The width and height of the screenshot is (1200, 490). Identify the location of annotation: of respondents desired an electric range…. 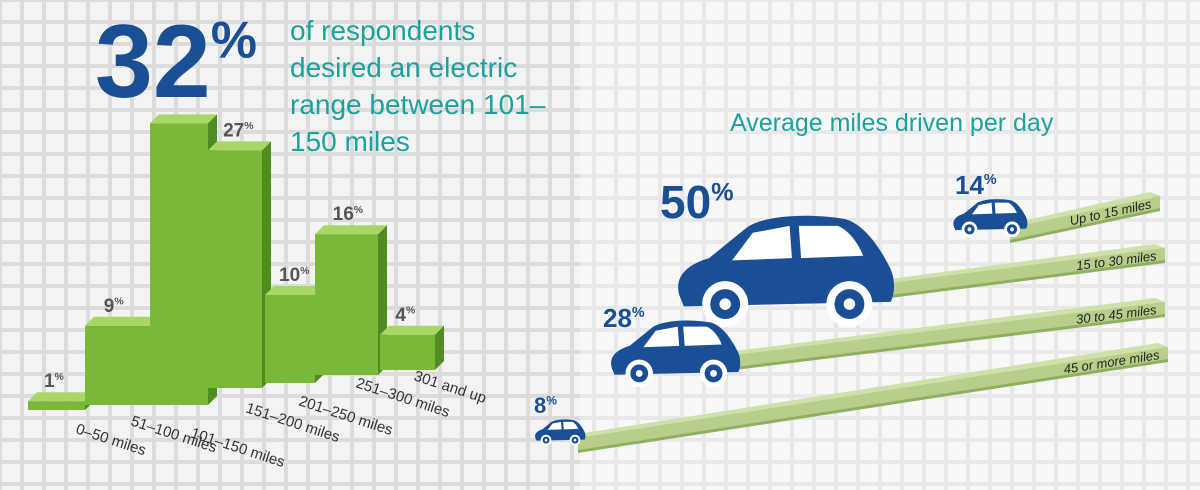
(418, 86).